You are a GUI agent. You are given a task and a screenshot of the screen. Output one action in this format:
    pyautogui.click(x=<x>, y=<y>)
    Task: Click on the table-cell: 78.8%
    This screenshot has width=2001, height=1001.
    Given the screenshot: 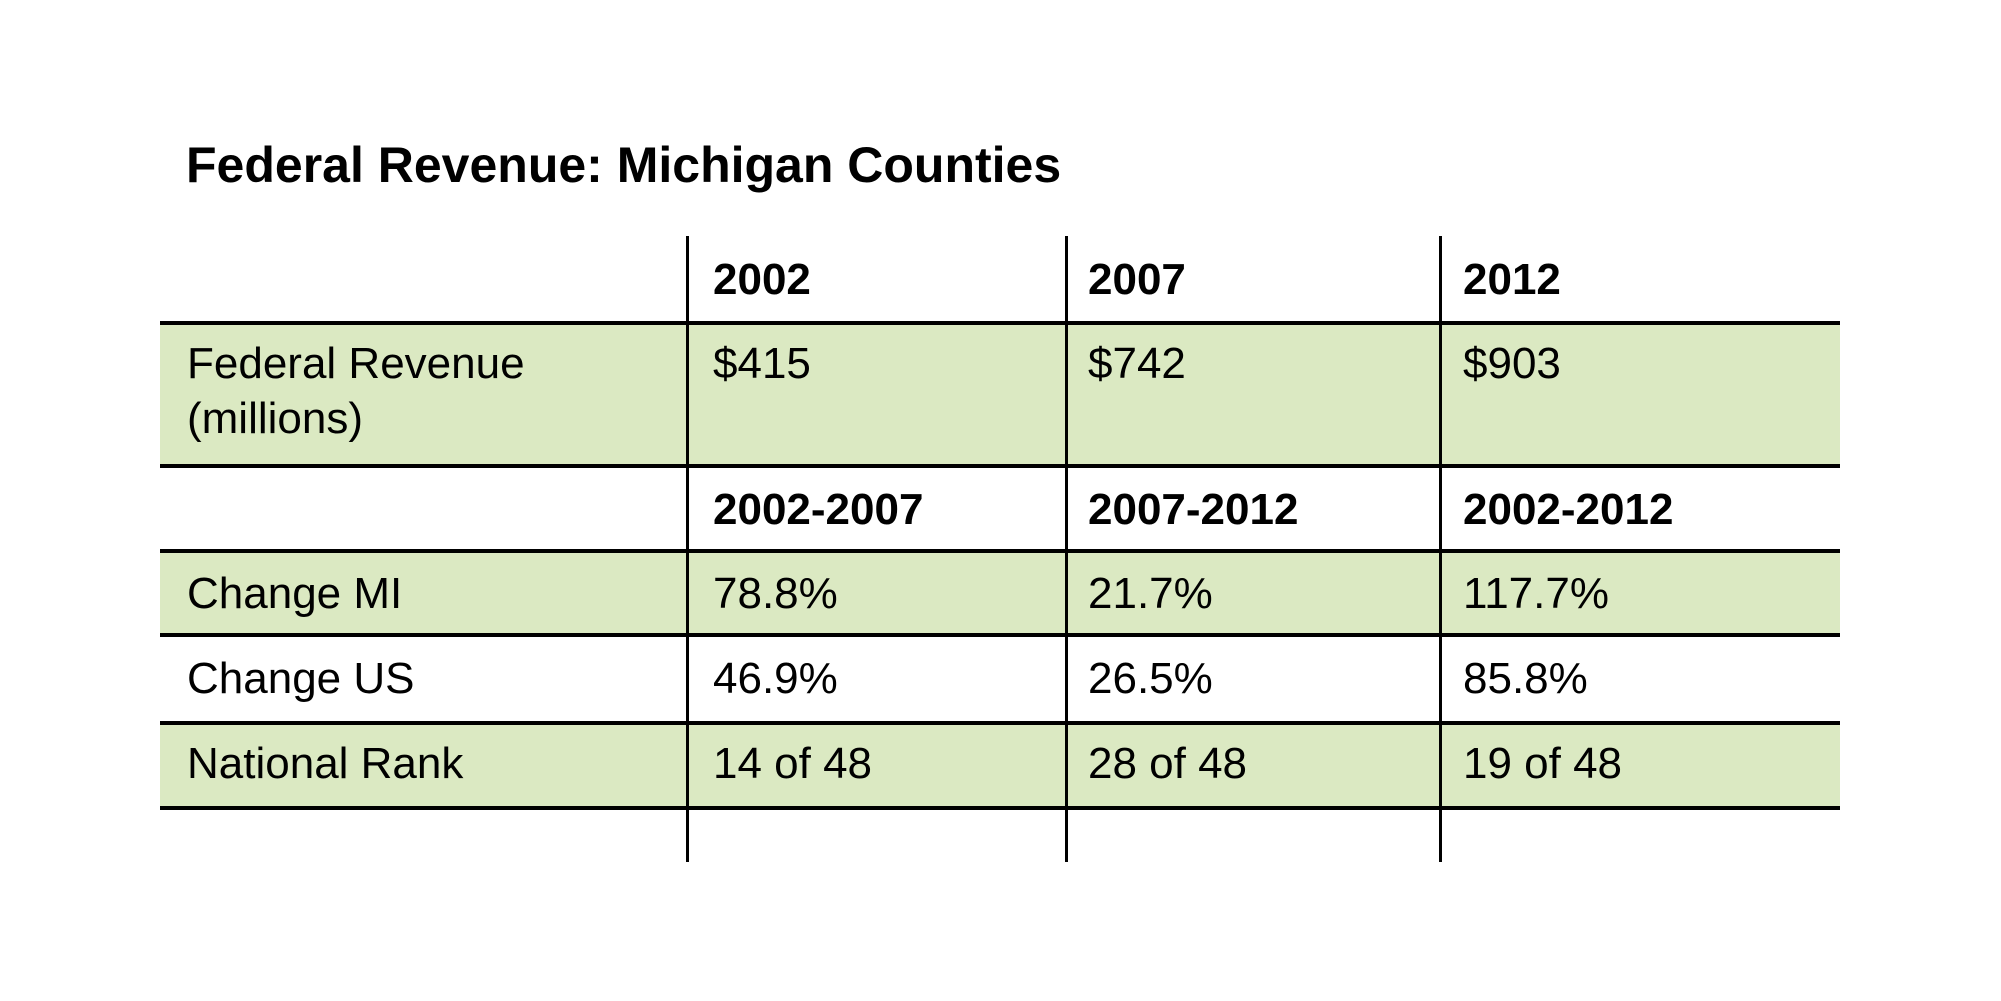 What is the action you would take?
    pyautogui.click(x=775, y=593)
    